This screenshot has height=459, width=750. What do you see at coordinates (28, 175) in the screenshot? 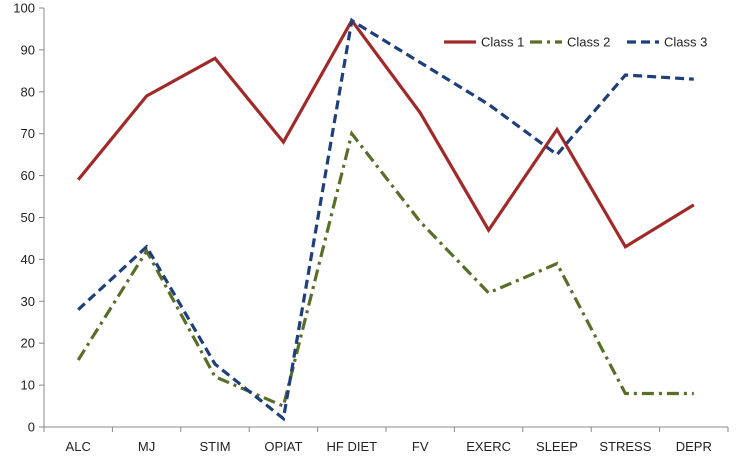
I see `y-tick-label: 60` at bounding box center [28, 175].